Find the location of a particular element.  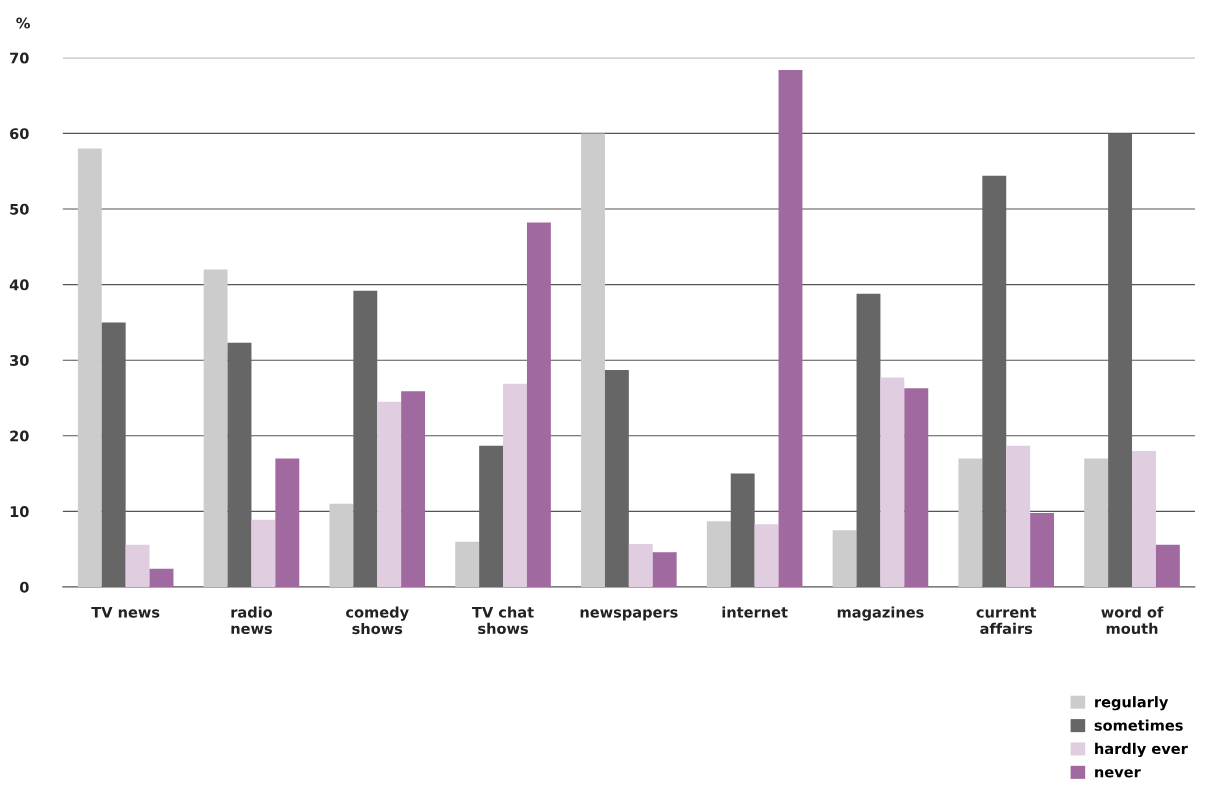

x-tick-label: current affairs is located at coordinates (1006, 621).